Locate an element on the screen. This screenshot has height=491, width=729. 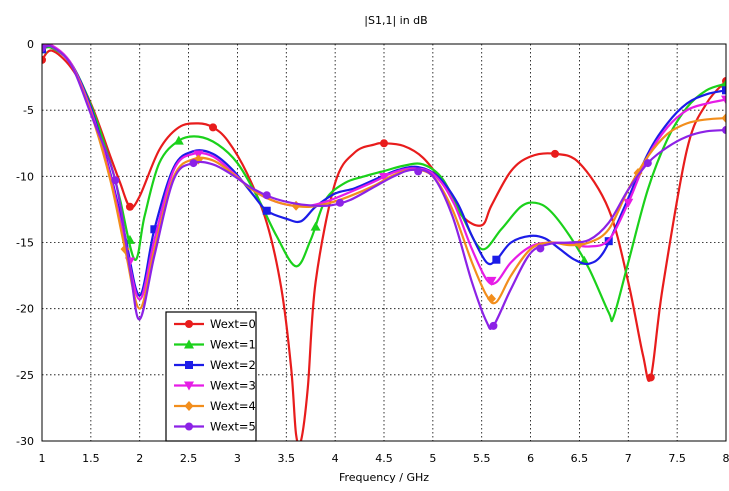
x-axis-label: Frequency / GHz is located at coordinates (384, 477).